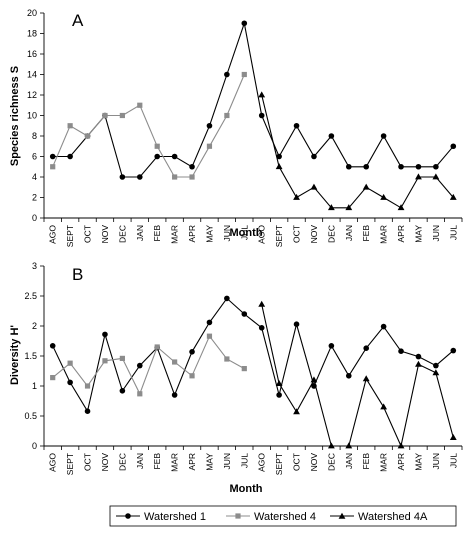 The width and height of the screenshot is (474, 534). I want to click on y-tick-label: 4, so click(34, 177).